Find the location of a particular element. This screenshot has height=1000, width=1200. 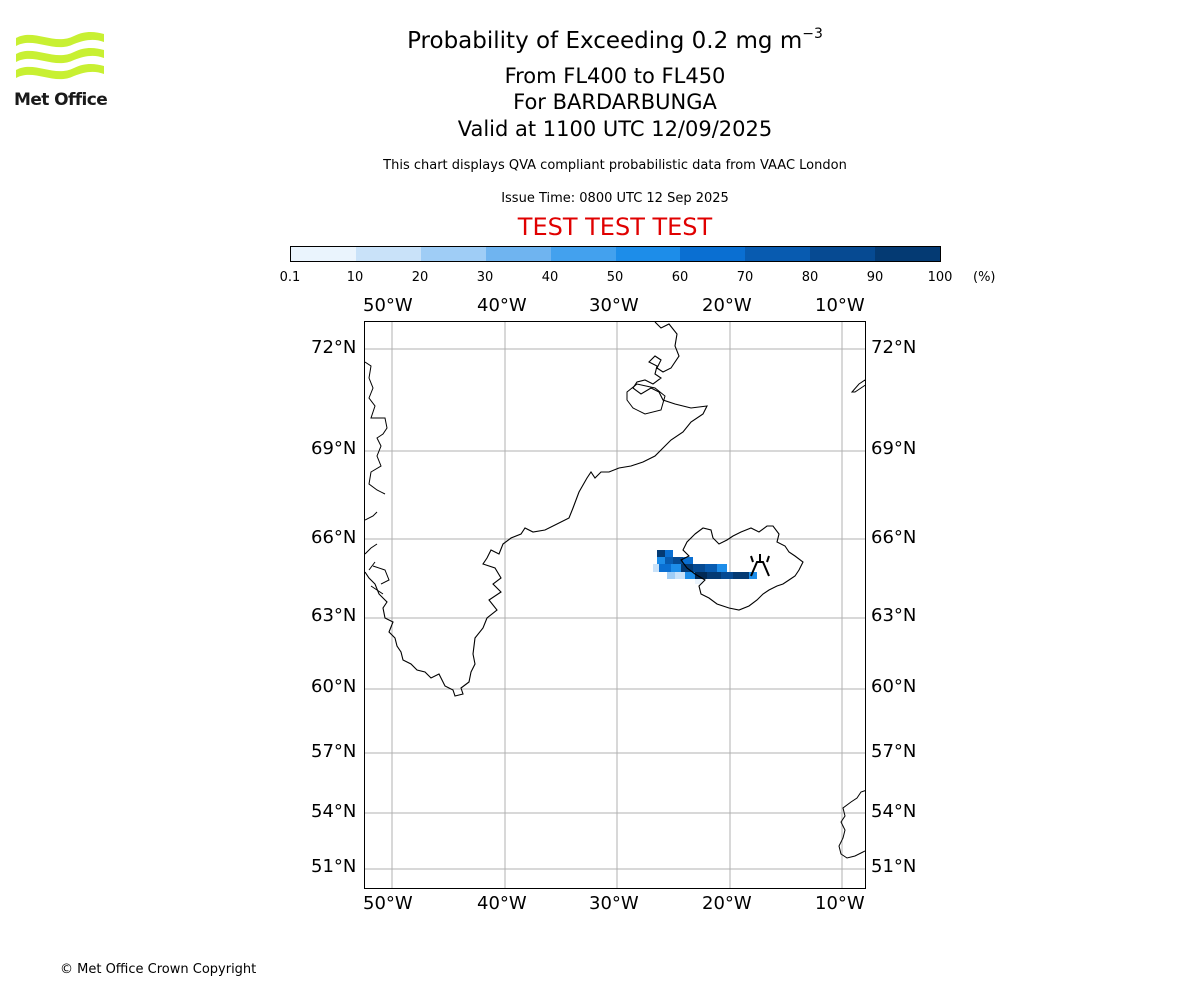

colorbar-tick: 10 is located at coordinates (355, 277).